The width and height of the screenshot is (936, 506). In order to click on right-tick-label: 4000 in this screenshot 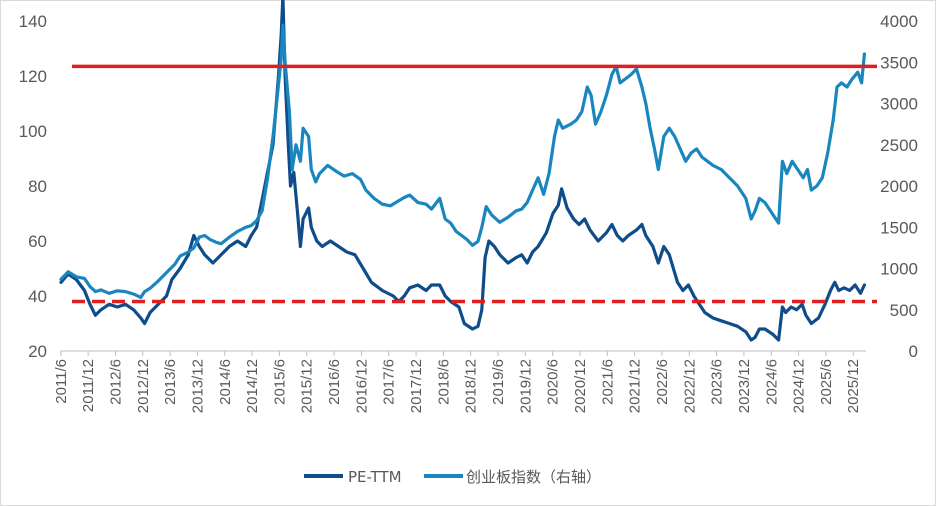, I will do `click(899, 21)`.